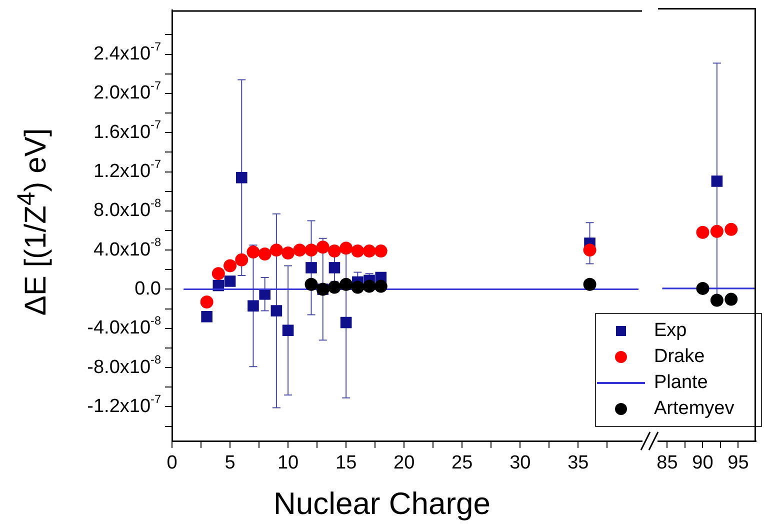 This screenshot has width=764, height=531. I want to click on x-tick-label: 35, so click(578, 463).